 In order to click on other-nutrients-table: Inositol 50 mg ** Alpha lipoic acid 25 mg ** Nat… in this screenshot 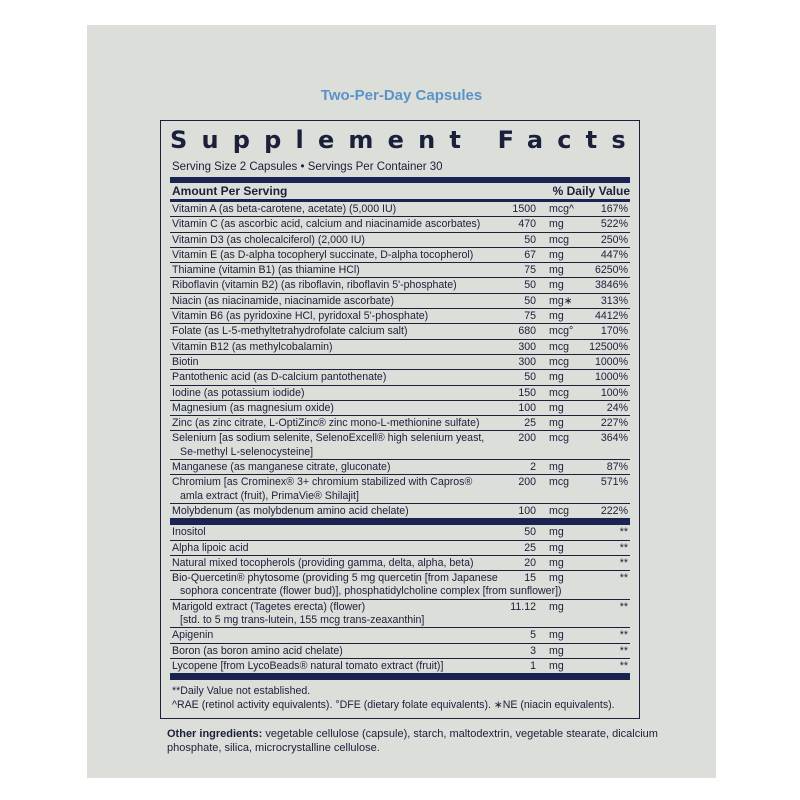, I will do `click(400, 599)`.